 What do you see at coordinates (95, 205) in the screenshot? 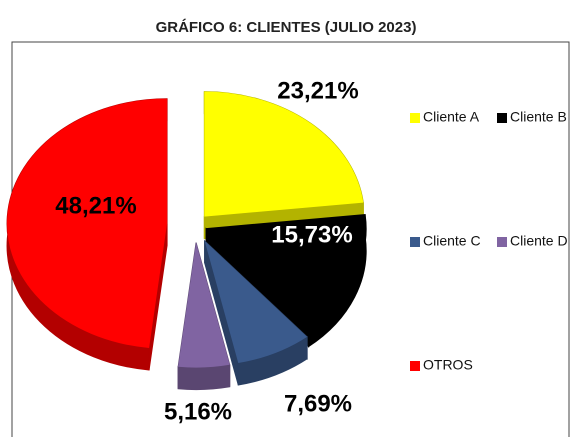
I see `data-label: 48,21%` at bounding box center [95, 205].